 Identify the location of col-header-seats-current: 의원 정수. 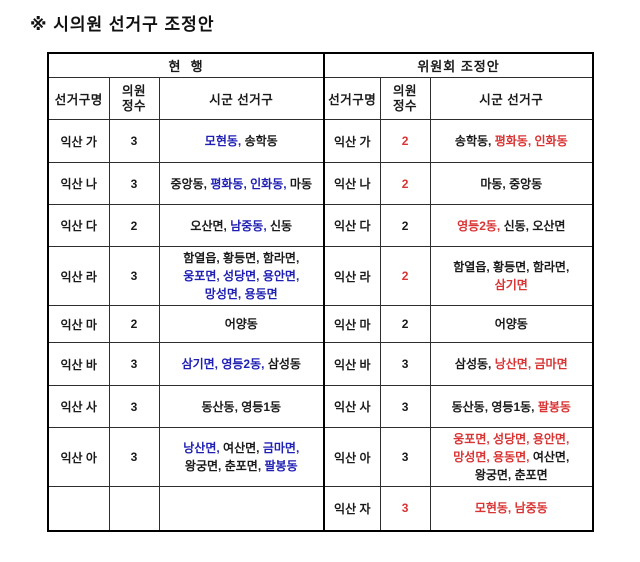
(134, 98).